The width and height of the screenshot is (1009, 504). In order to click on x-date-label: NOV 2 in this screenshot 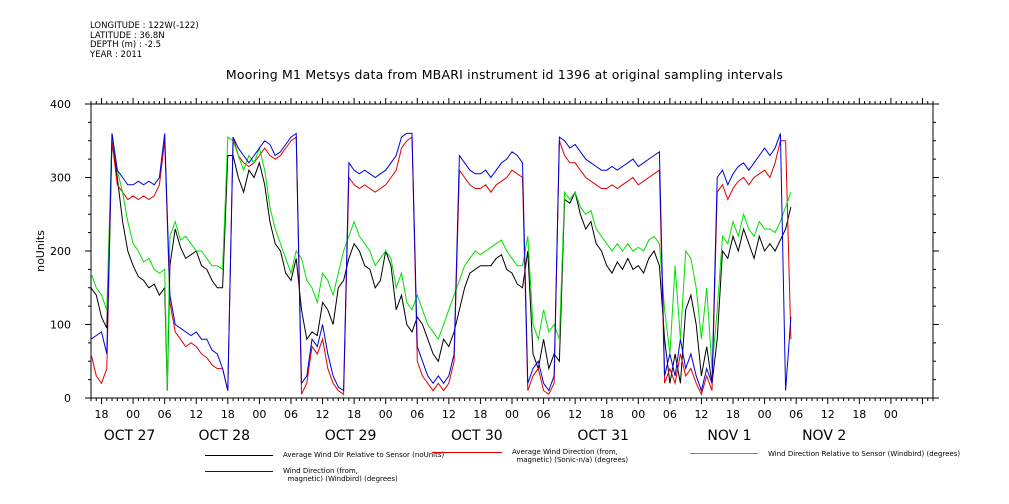, I will do `click(824, 436)`.